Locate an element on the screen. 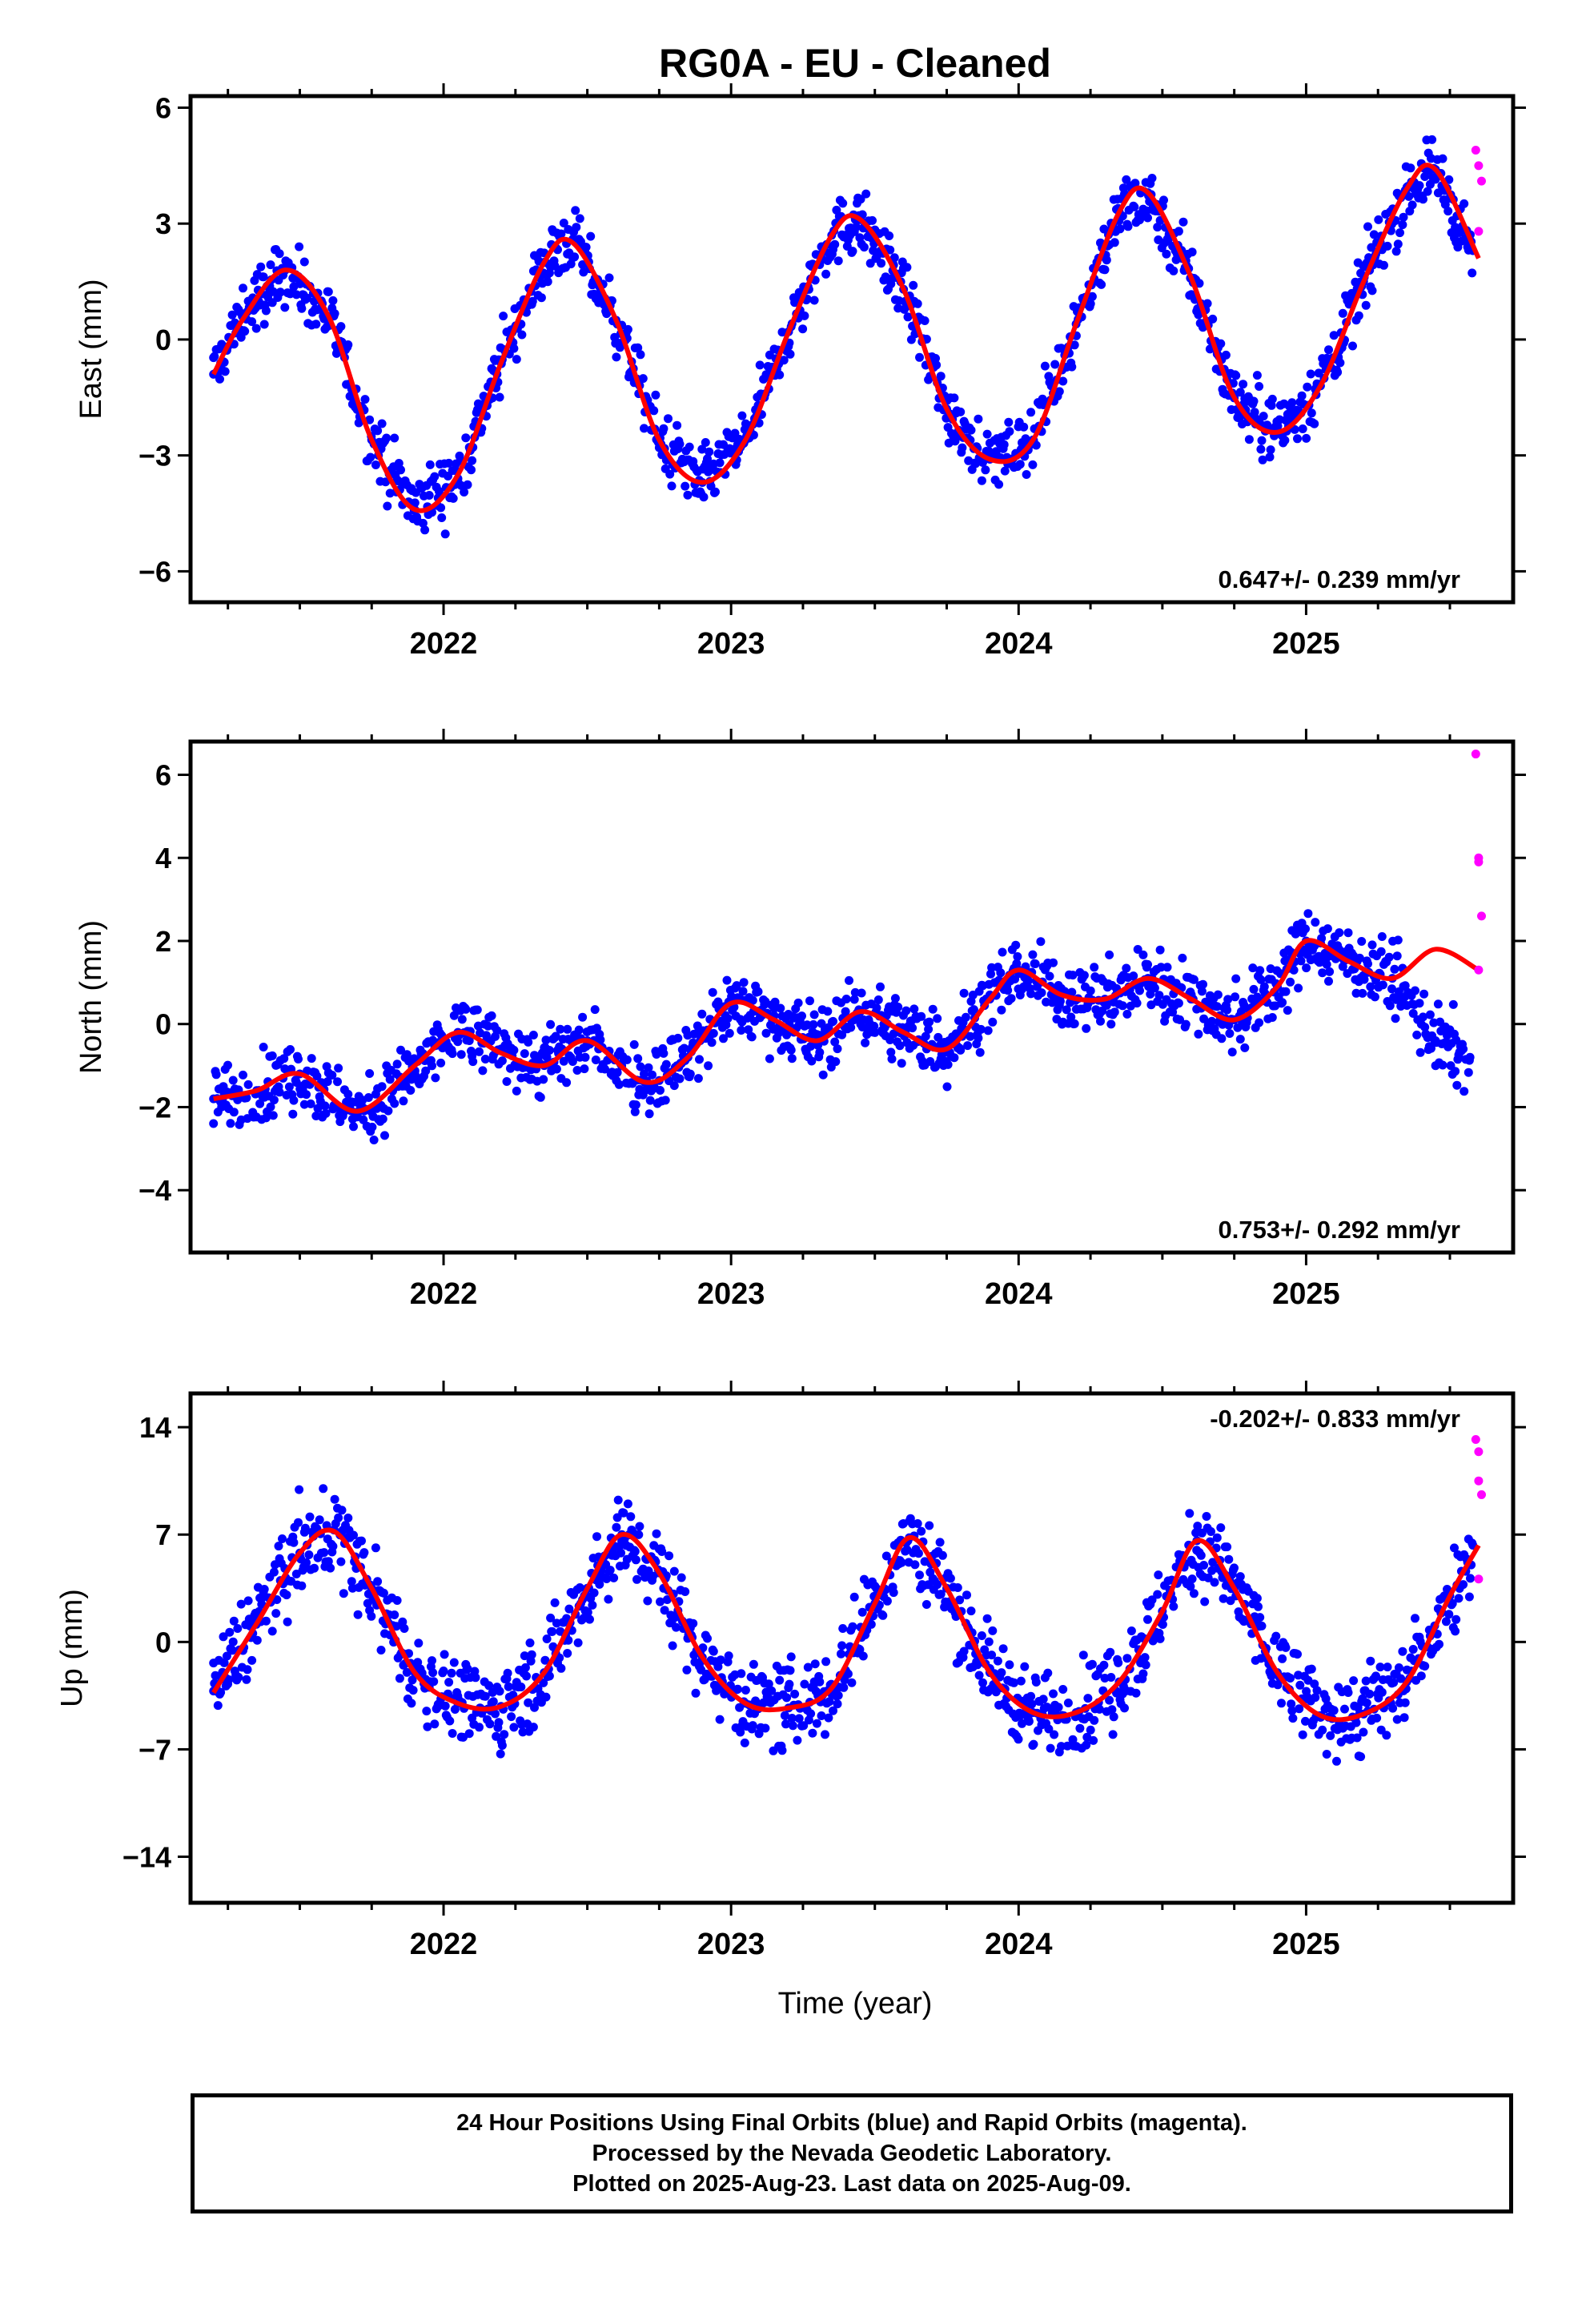  model-fit-line is located at coordinates (846, 1625).